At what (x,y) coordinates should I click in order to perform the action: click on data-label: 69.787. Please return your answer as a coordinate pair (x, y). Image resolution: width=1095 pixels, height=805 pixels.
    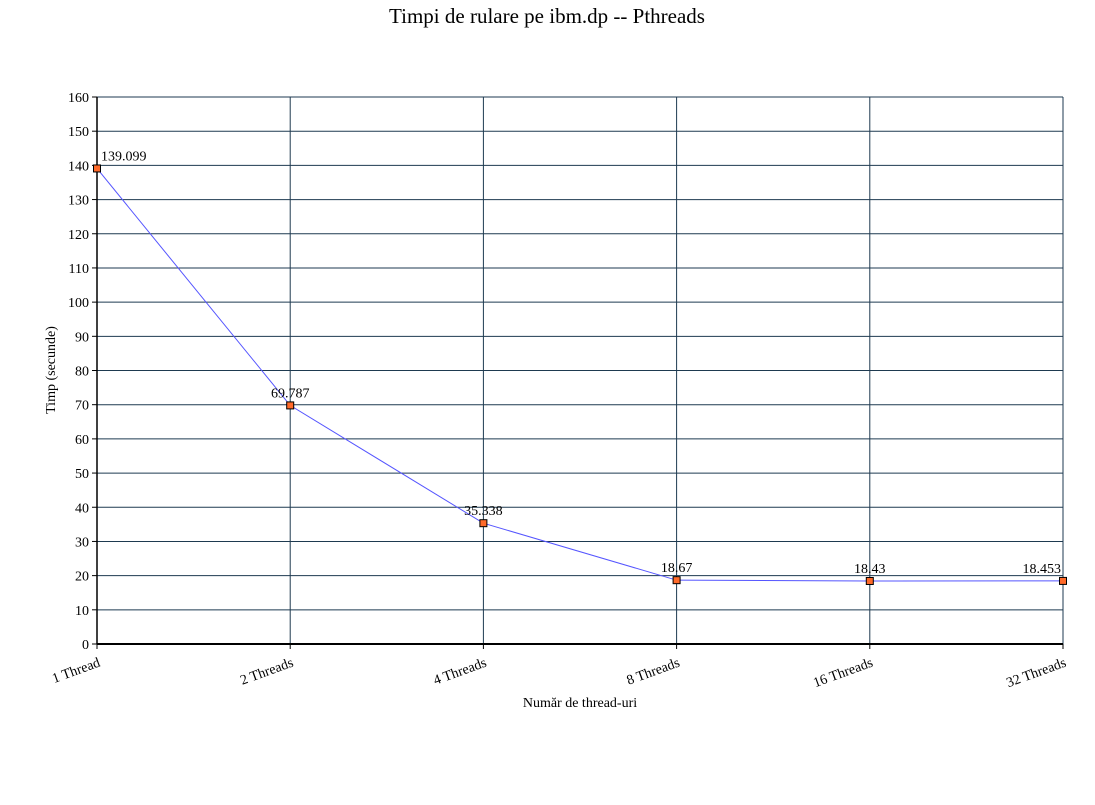
    Looking at the image, I should click on (290, 393).